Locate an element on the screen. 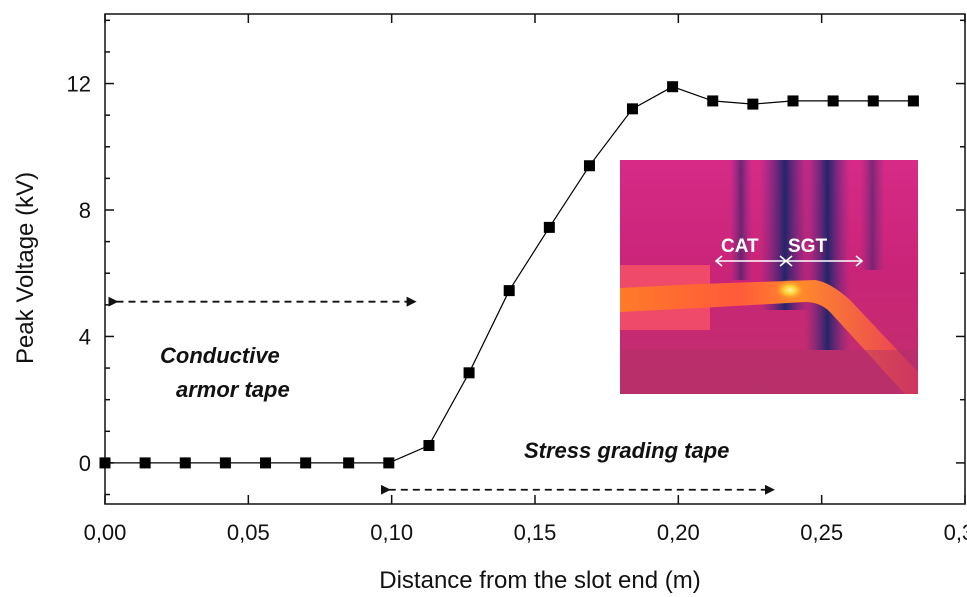  inset-cable is located at coordinates (769, 337).